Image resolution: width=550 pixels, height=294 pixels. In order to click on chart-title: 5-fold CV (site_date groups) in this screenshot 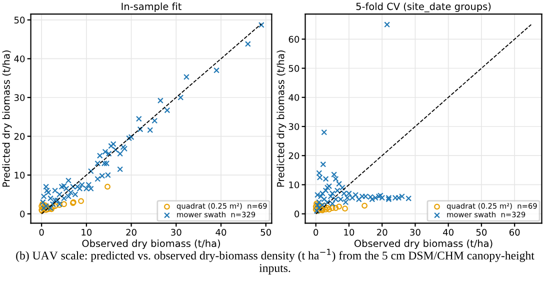, I will do `click(423, 7)`.